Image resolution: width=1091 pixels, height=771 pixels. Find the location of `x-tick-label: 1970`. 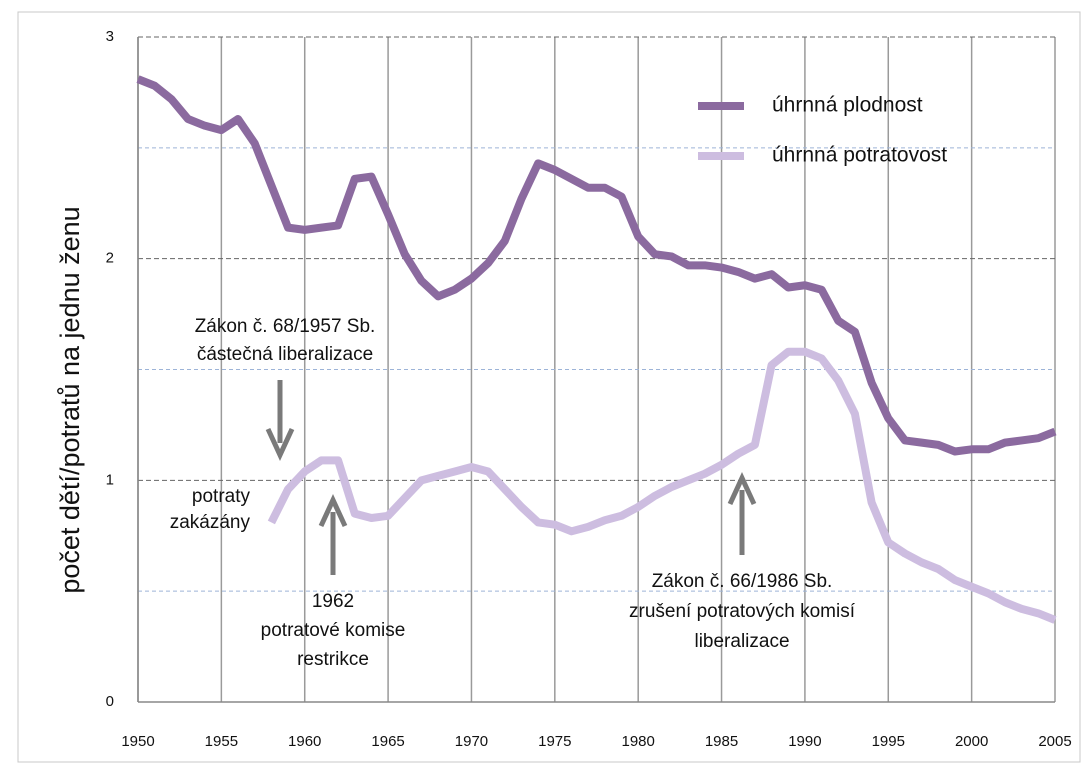

x-tick-label: 1970 is located at coordinates (471, 741).